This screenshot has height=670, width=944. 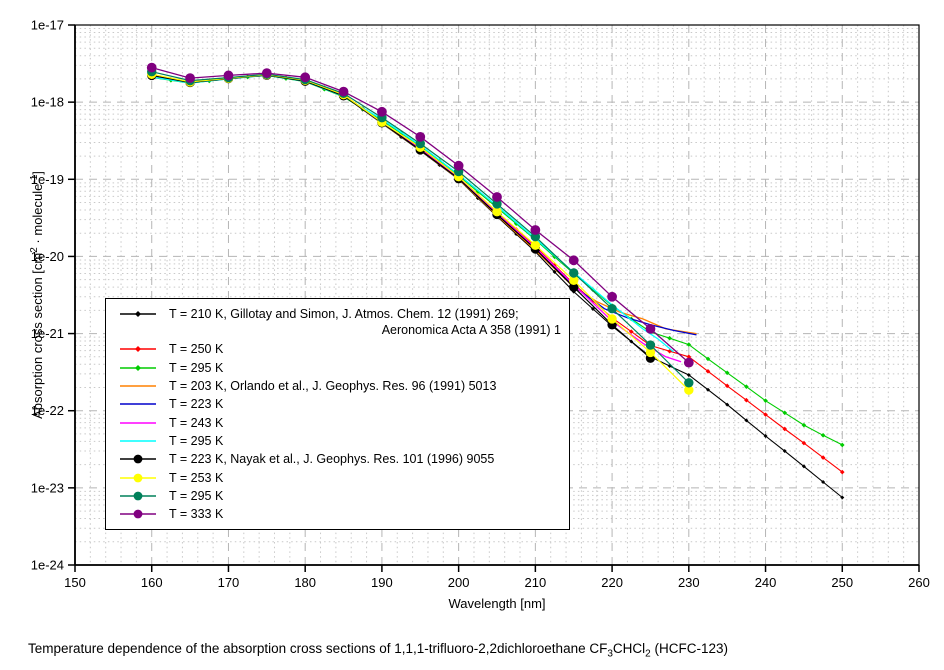 What do you see at coordinates (842, 582) in the screenshot?
I see `x-tick-label: 250` at bounding box center [842, 582].